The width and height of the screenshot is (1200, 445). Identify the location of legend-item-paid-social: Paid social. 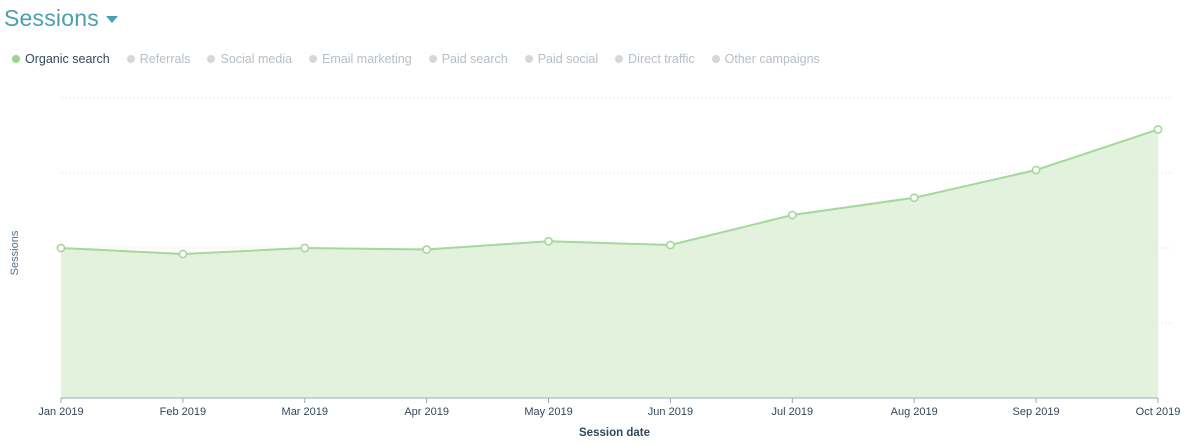
(561, 59).